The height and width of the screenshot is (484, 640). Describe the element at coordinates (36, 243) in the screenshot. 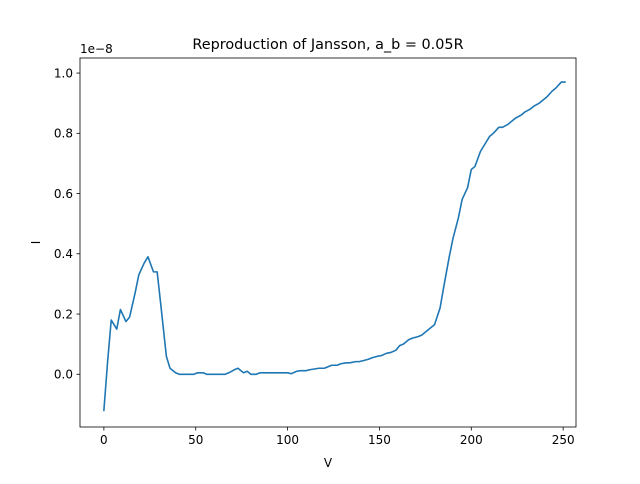

I see `y-axis-label: I` at that location.